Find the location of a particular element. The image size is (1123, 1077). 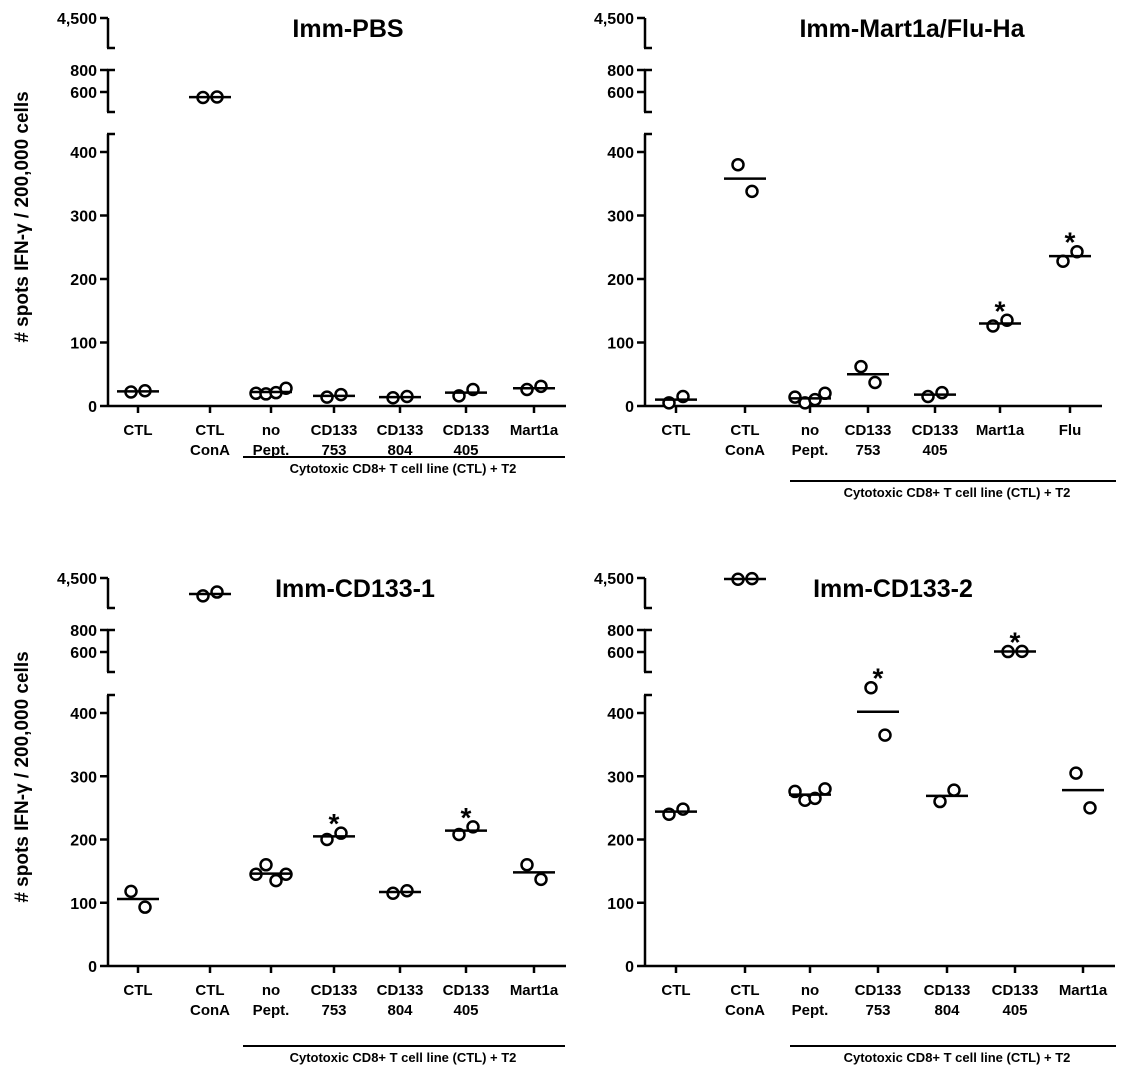

x-tick-label: Mart1a is located at coordinates (534, 990).